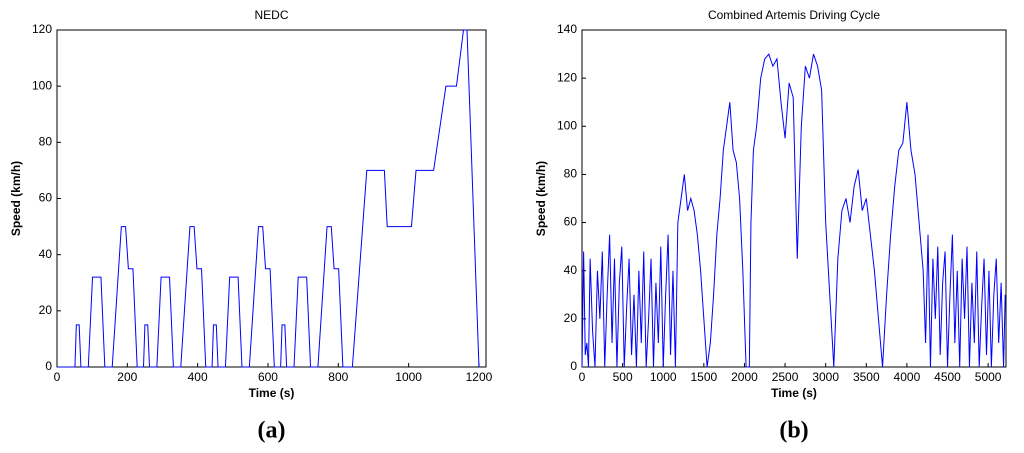 This screenshot has width=1024, height=453. Describe the element at coordinates (825, 377) in the screenshot. I see `x-tick-label: 3000` at that location.